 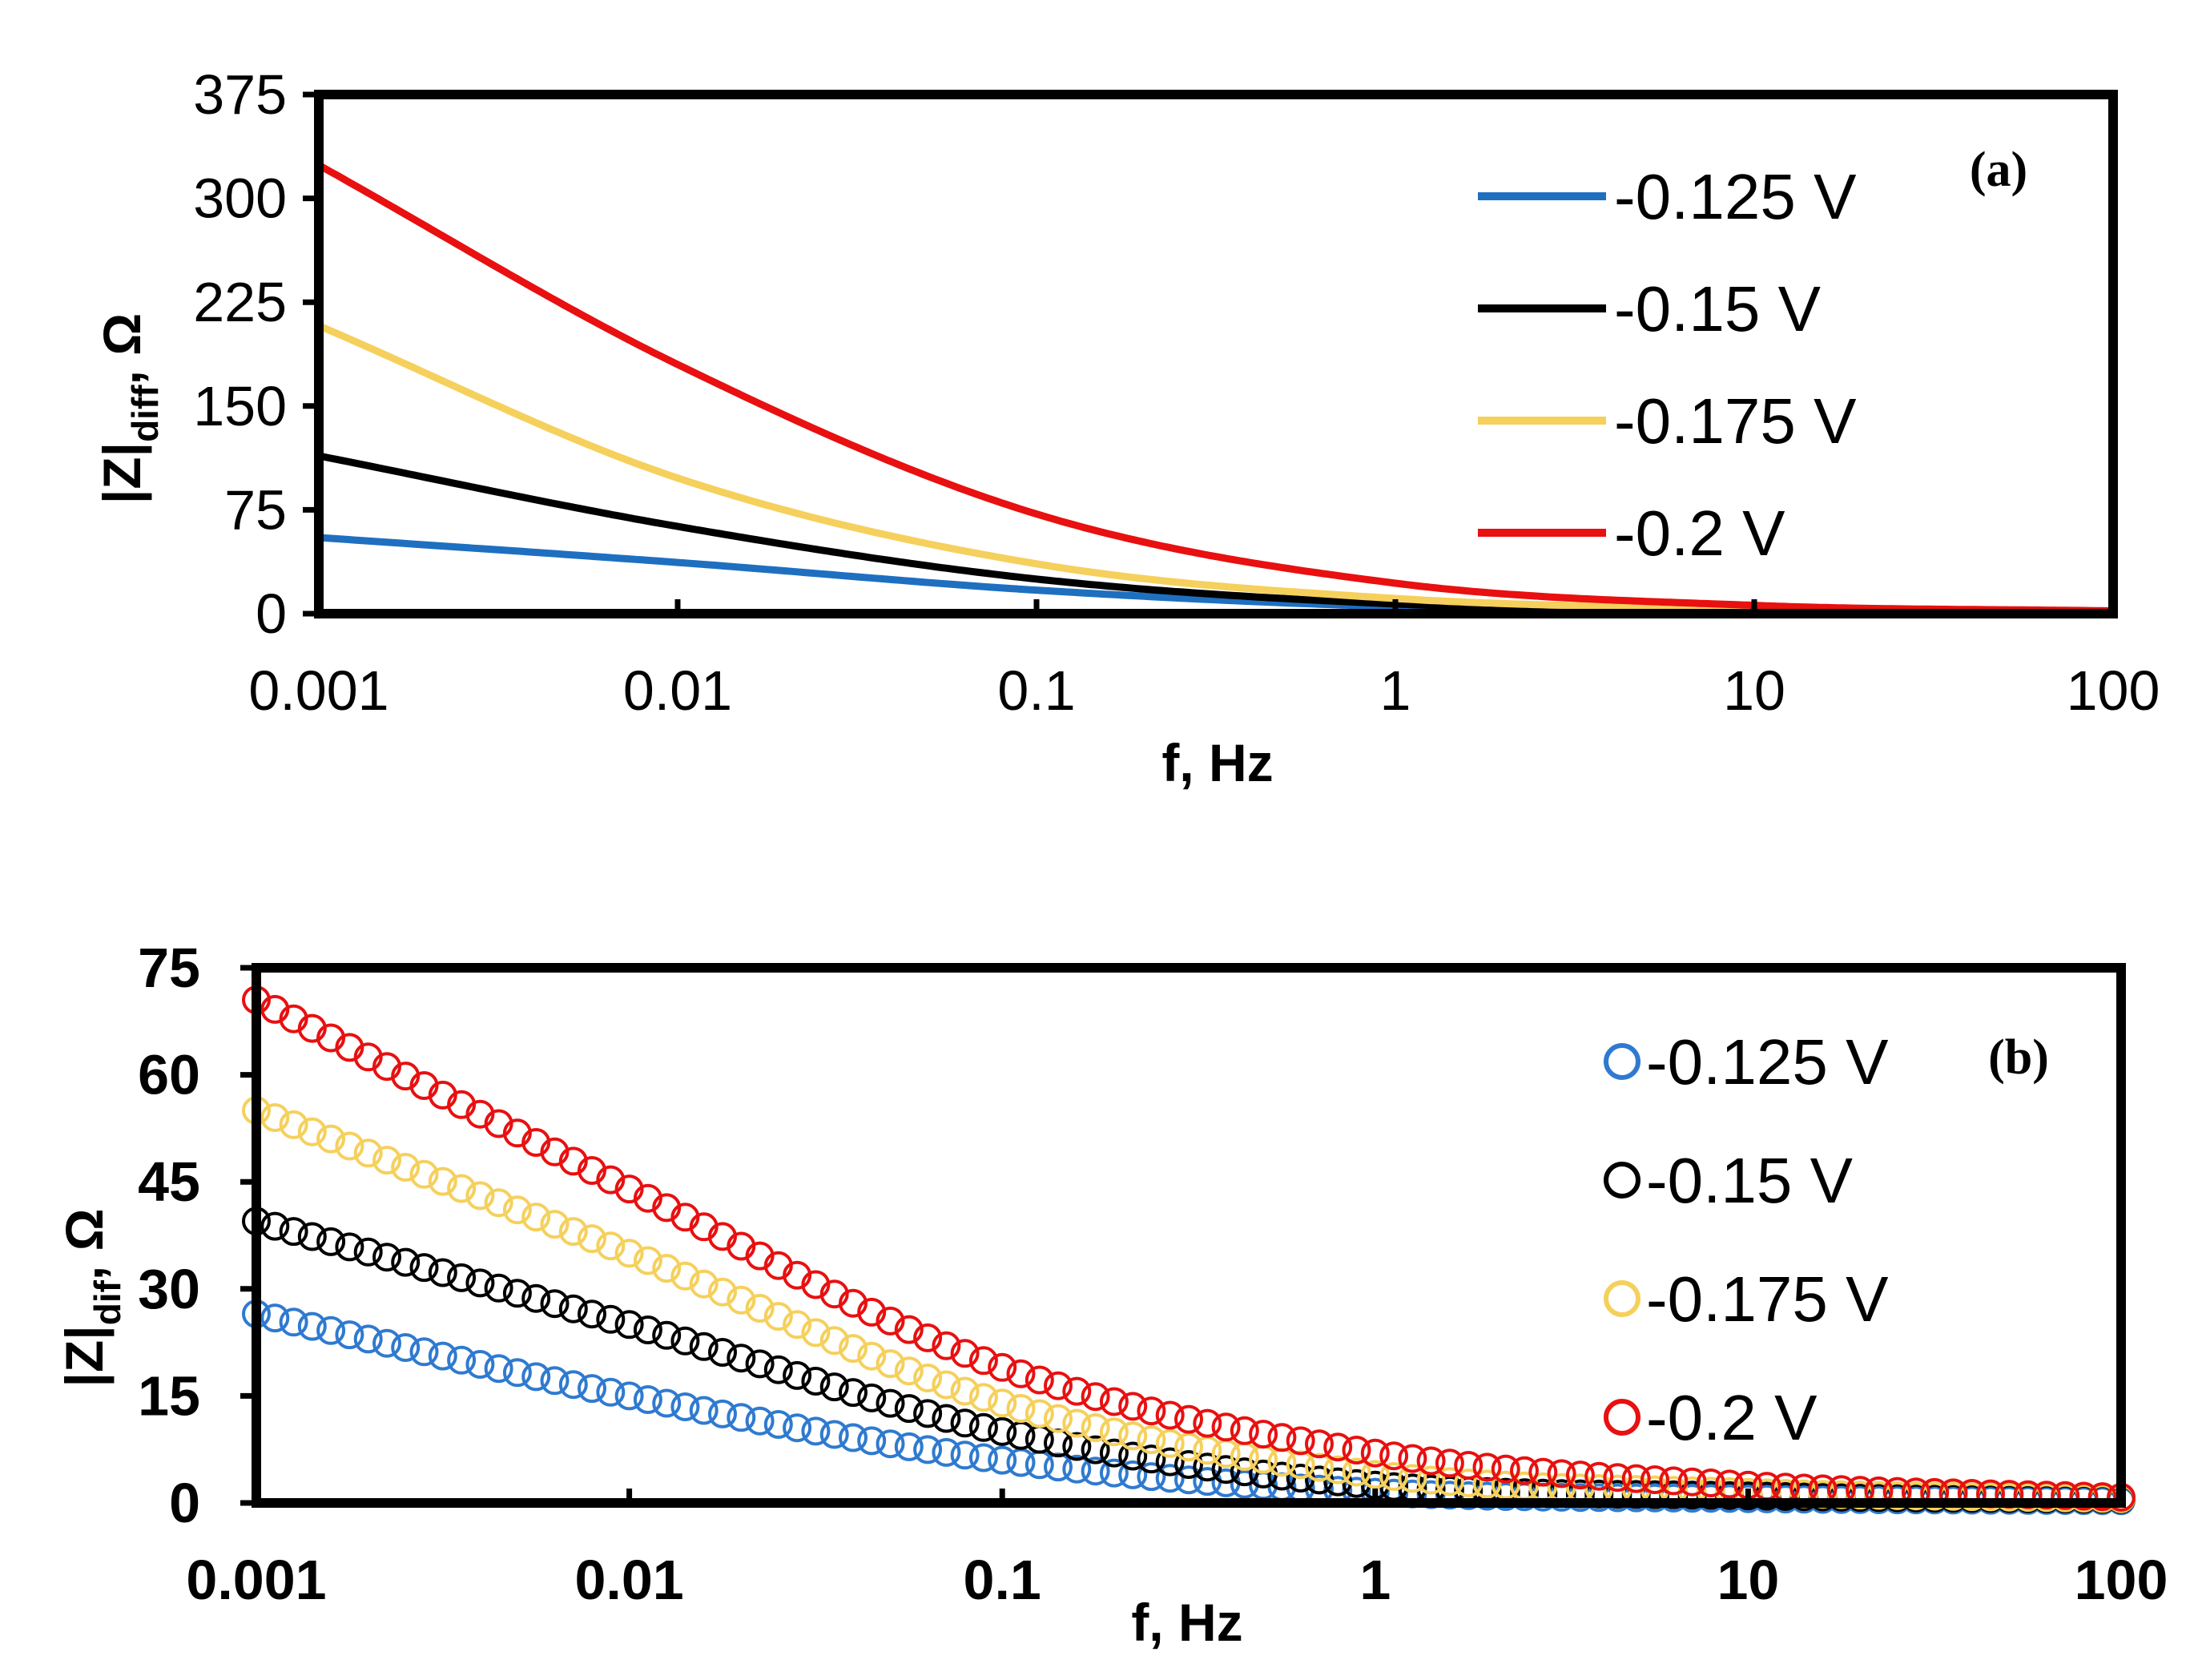 What do you see at coordinates (628, 1580) in the screenshot?
I see `x-tick-label: 0.01` at bounding box center [628, 1580].